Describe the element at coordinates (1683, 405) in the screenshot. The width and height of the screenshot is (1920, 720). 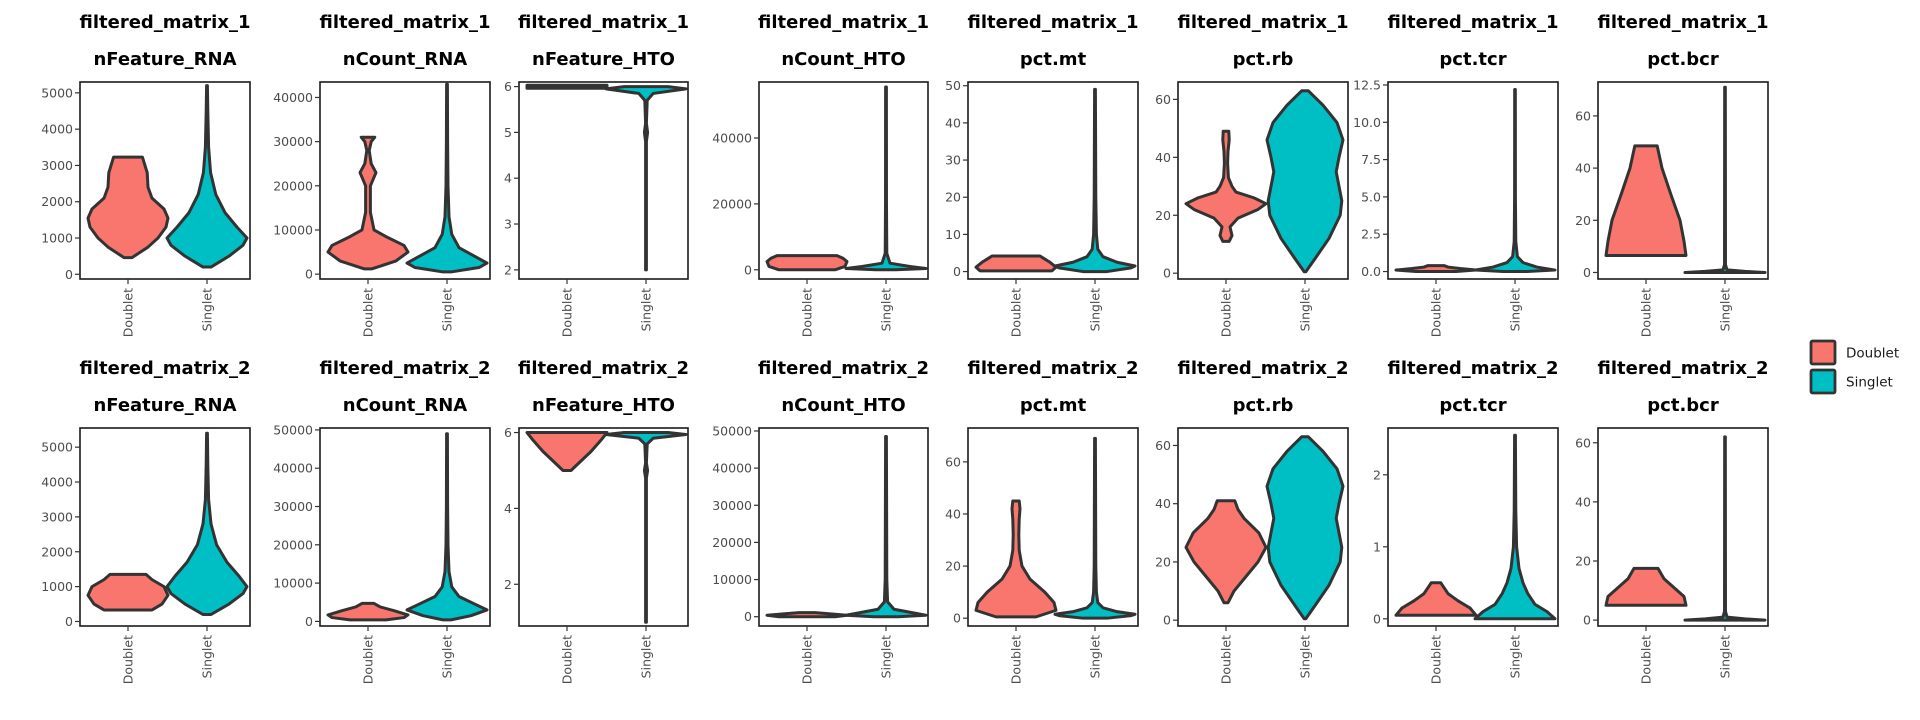
I see `panel-title-metric: pct.bcr` at that location.